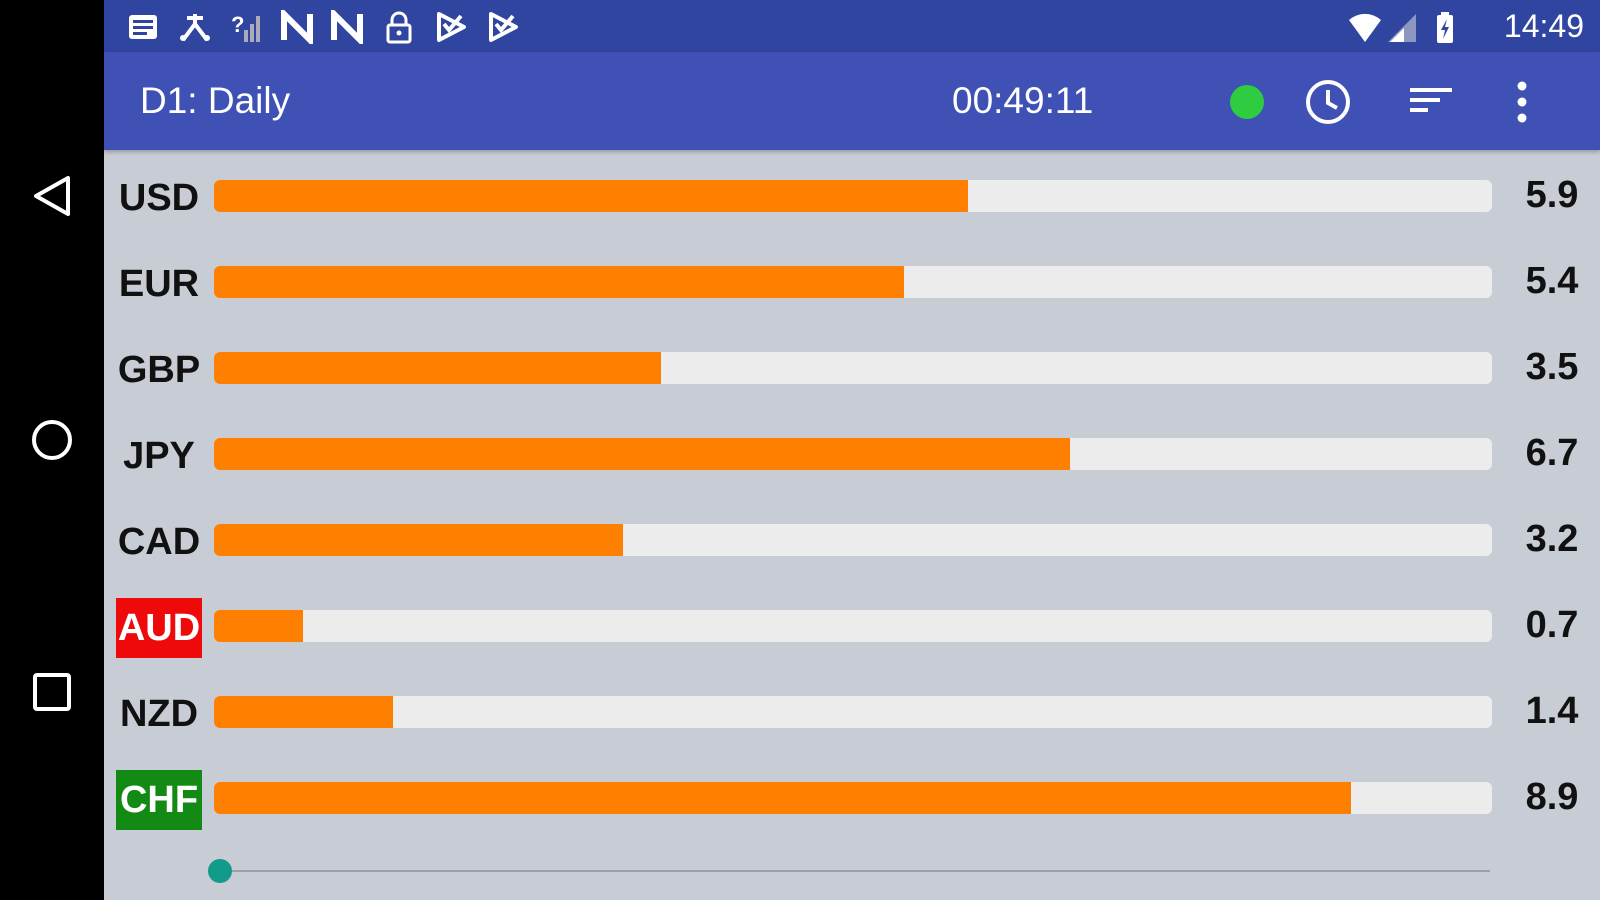 The height and width of the screenshot is (900, 1600). What do you see at coordinates (159, 628) in the screenshot?
I see `currency-label: AUD` at bounding box center [159, 628].